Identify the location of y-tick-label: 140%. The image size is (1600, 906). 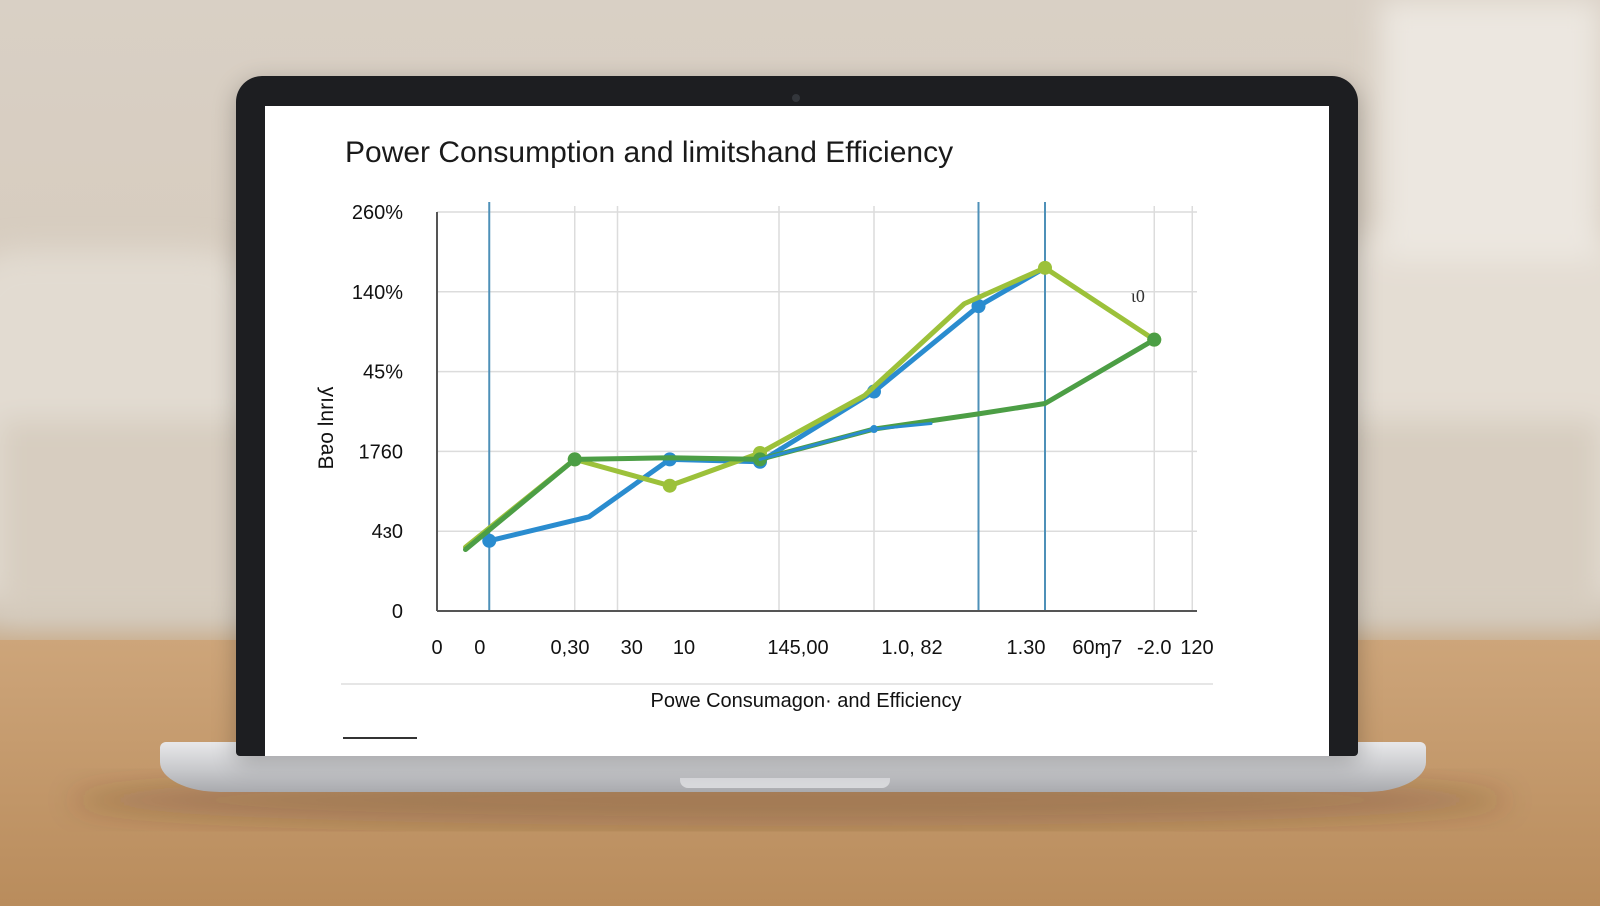
(377, 293).